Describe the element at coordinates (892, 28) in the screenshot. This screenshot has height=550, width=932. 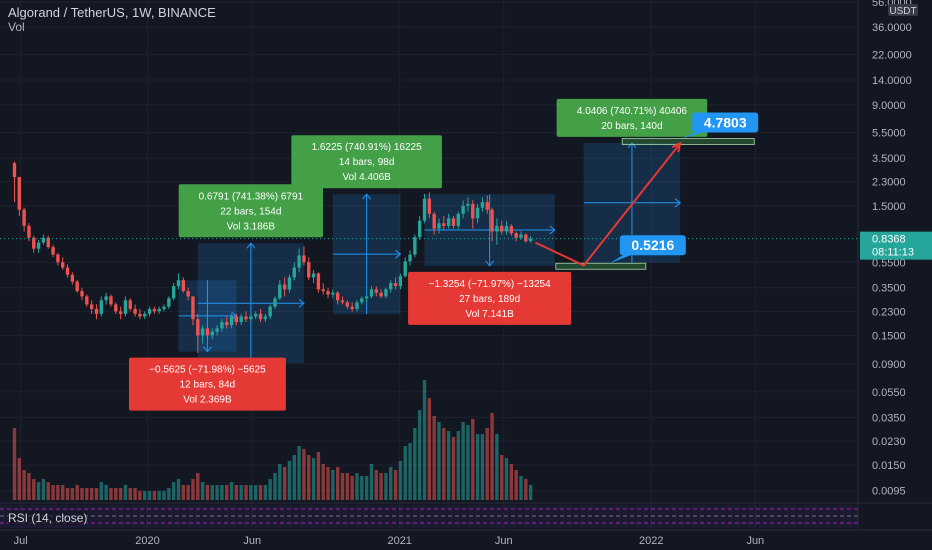
I see `price-tick: 36.0000` at that location.